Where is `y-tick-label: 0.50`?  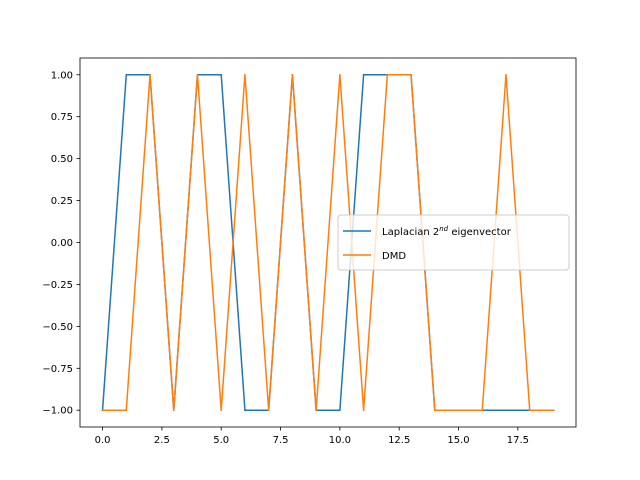 y-tick-label: 0.50 is located at coordinates (62, 159).